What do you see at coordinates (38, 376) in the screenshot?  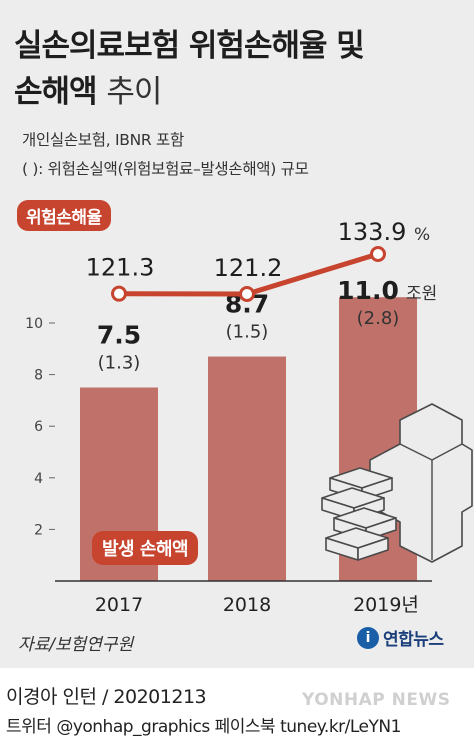 I see `y-tick-label: 8` at bounding box center [38, 376].